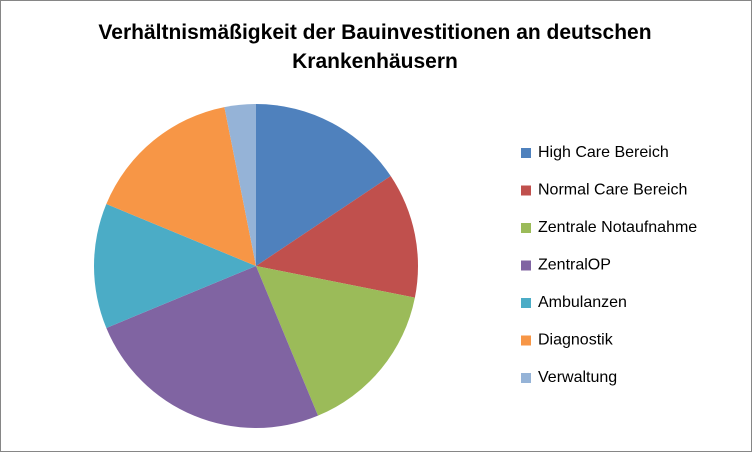 This screenshot has width=752, height=452. What do you see at coordinates (574, 265) in the screenshot?
I see `legend-label: ZentralOP` at bounding box center [574, 265].